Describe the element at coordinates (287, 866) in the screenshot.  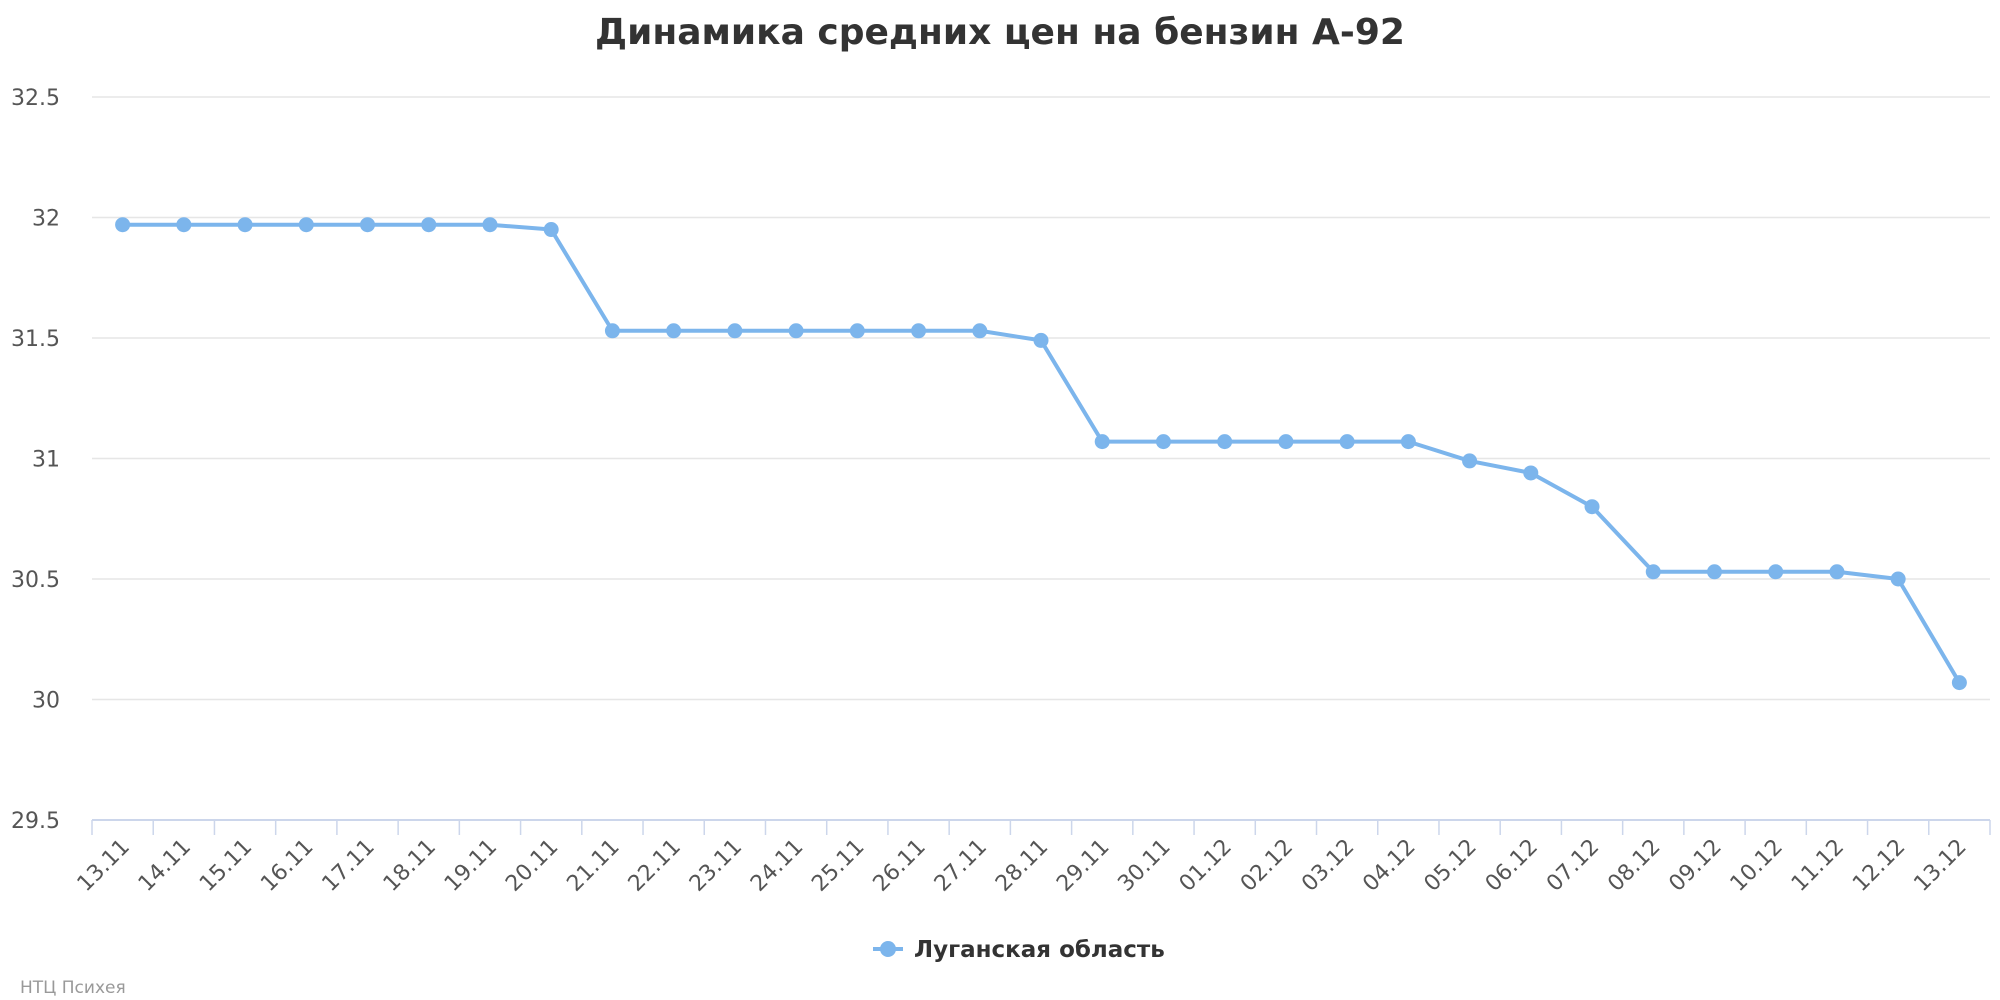
I see `x-tick-label: 16.11` at that location.